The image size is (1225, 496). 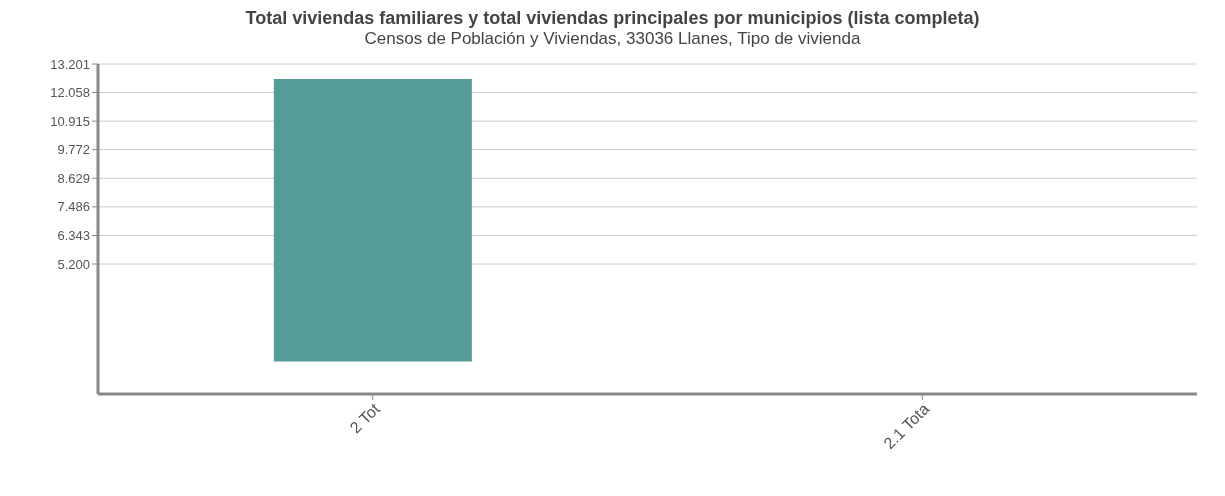 What do you see at coordinates (70, 64) in the screenshot?
I see `y-tick-label: 13.201` at bounding box center [70, 64].